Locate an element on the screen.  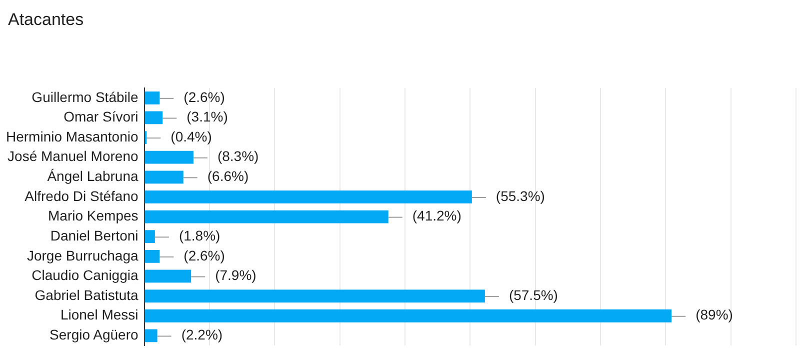
data-label: (3.1%) is located at coordinates (207, 116).